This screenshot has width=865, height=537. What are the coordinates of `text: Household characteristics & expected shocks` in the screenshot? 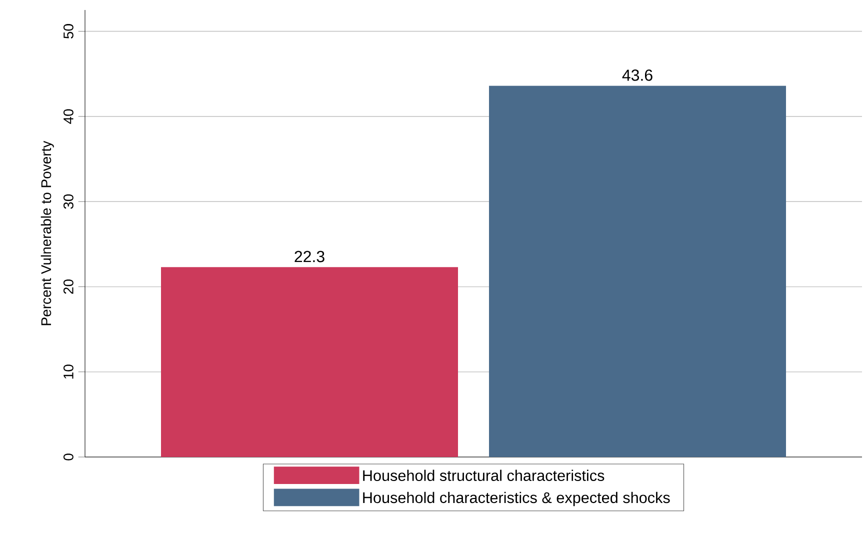 It's located at (516, 499).